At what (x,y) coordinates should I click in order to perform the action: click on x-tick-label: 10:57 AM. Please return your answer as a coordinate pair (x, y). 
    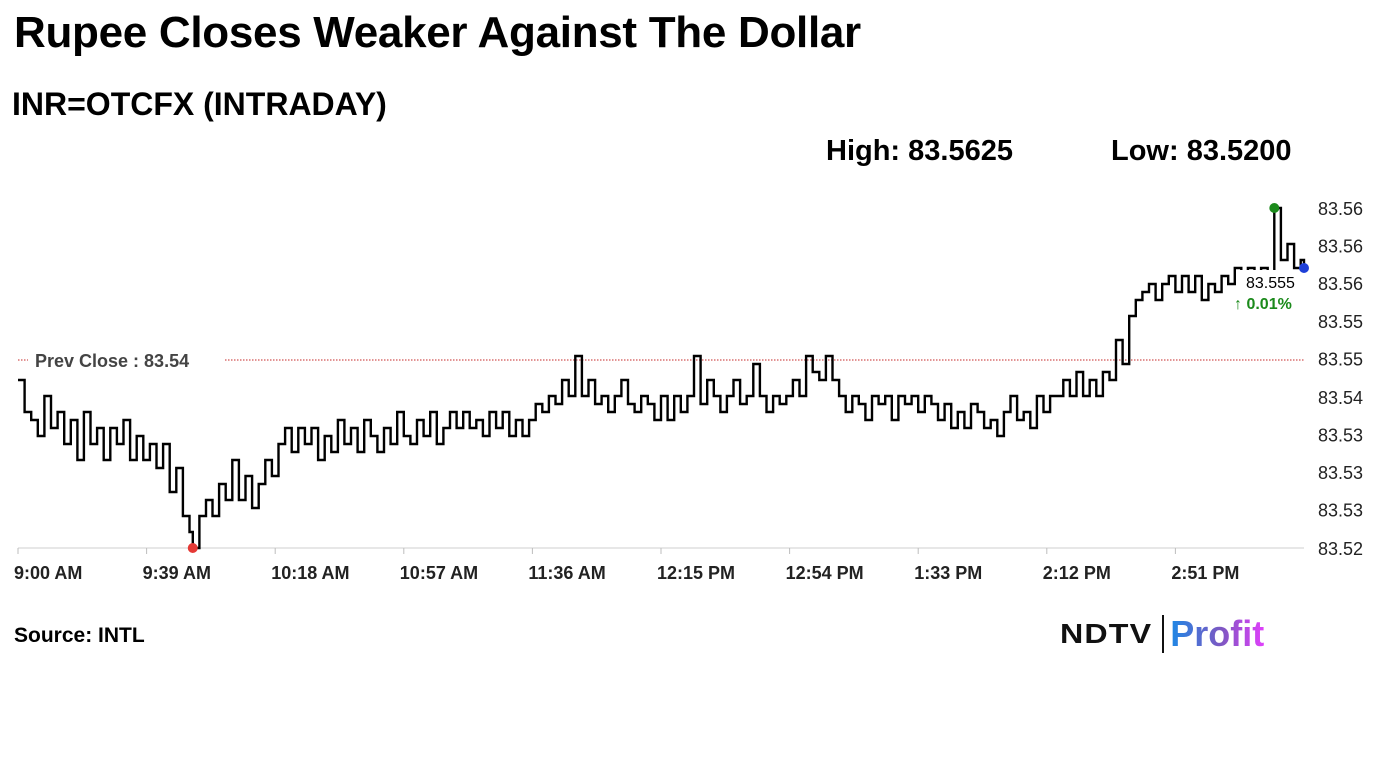
    Looking at the image, I should click on (439, 573).